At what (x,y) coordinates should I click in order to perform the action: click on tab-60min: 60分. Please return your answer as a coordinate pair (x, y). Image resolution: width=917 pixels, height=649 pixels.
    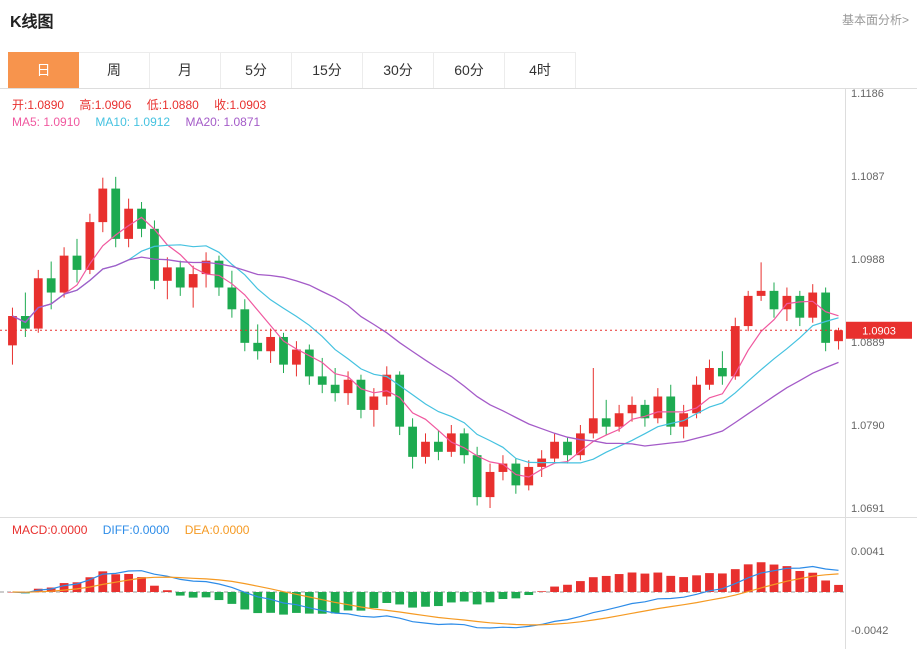
    Looking at the image, I should click on (469, 70).